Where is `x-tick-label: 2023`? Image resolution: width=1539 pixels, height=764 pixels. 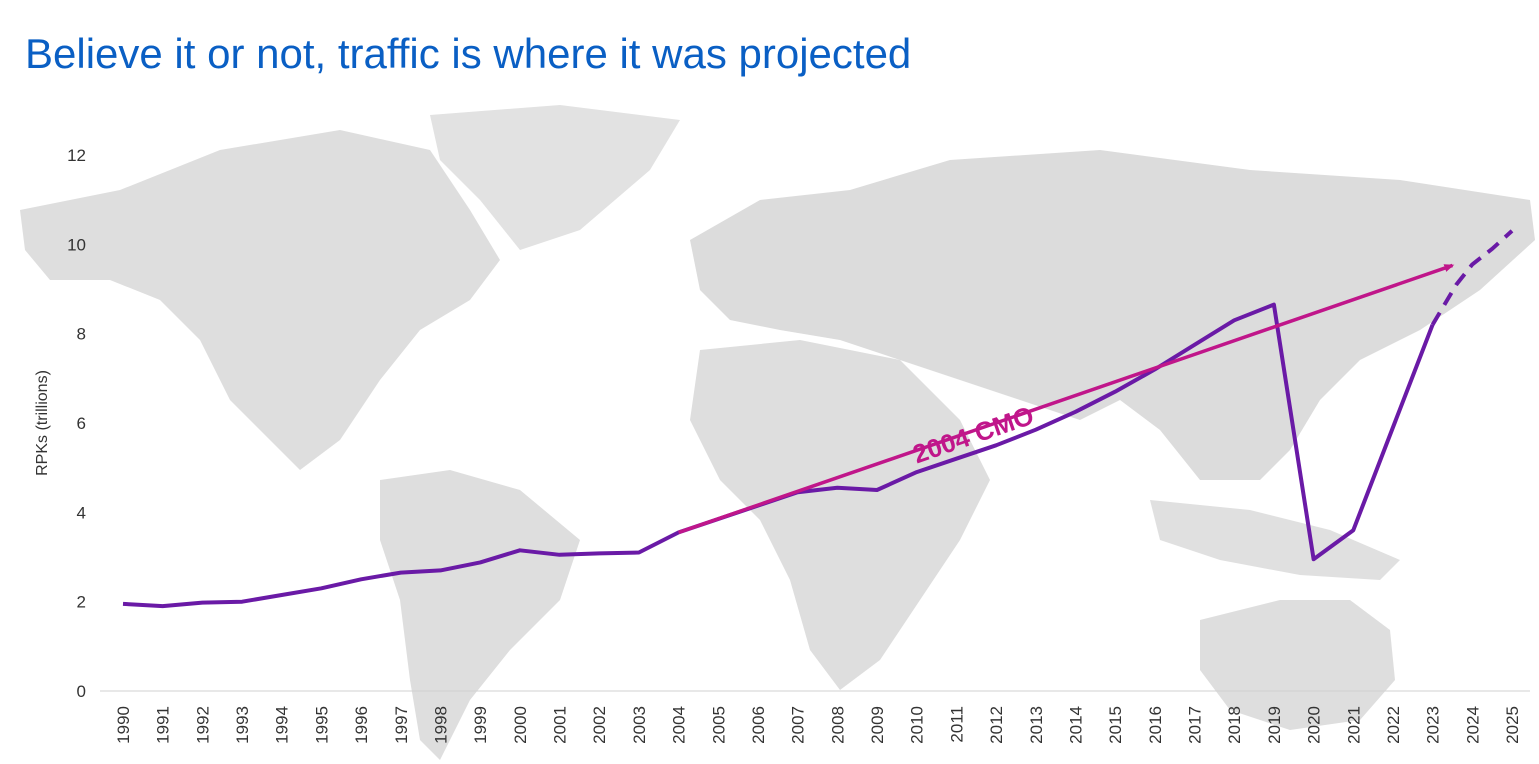 x-tick-label: 2023 is located at coordinates (1433, 725).